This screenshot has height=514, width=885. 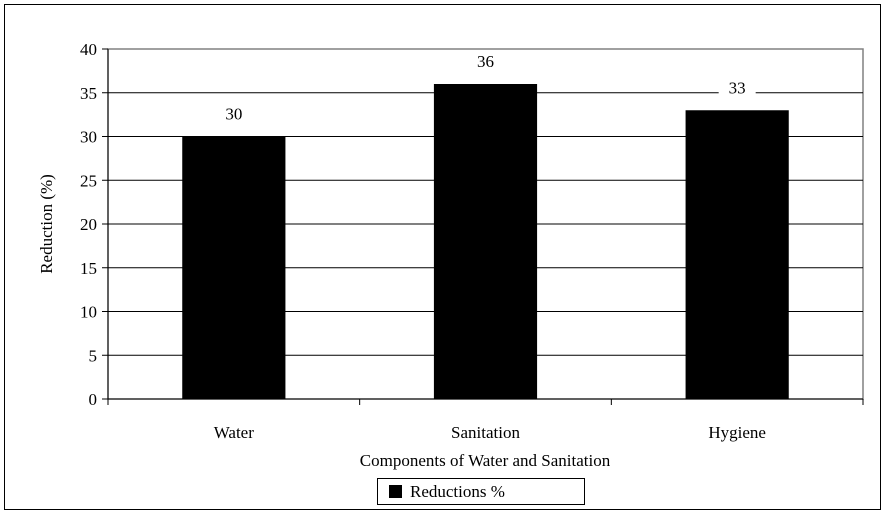 What do you see at coordinates (46, 224) in the screenshot?
I see `y-axis-title: Reduction (%)` at bounding box center [46, 224].